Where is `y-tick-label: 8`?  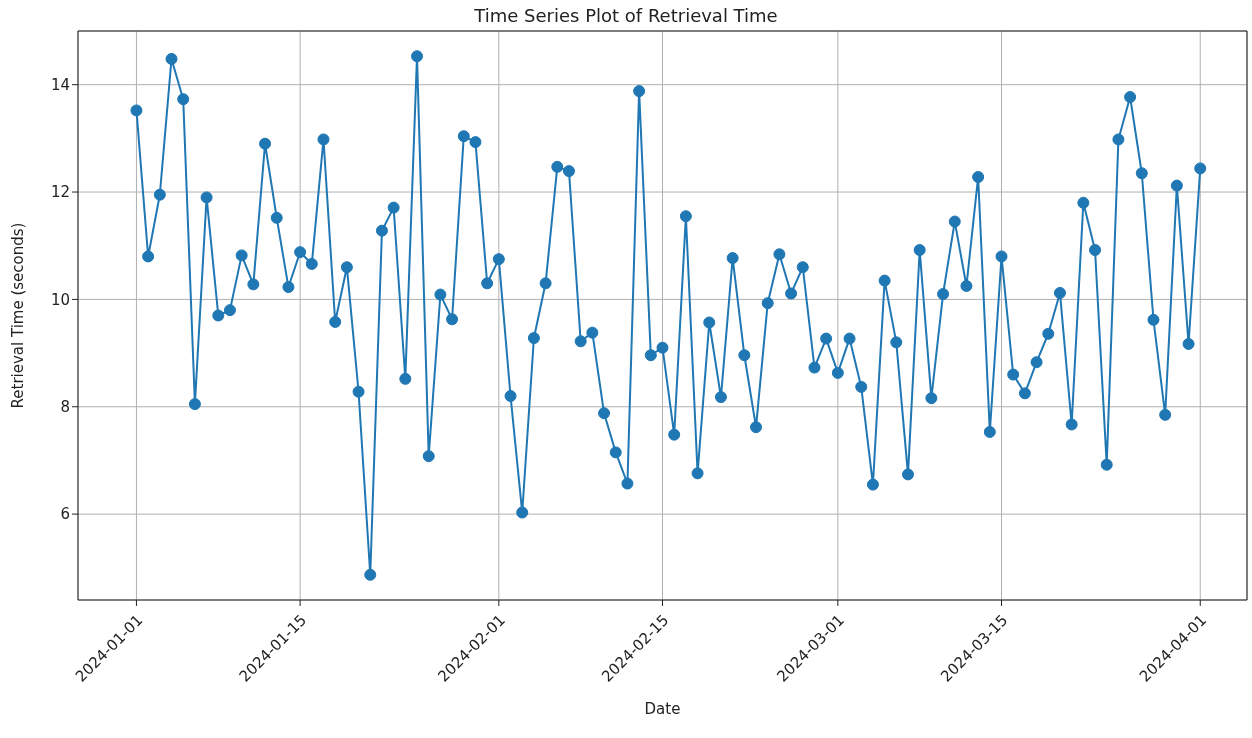
y-tick-label: 8 is located at coordinates (65, 407).